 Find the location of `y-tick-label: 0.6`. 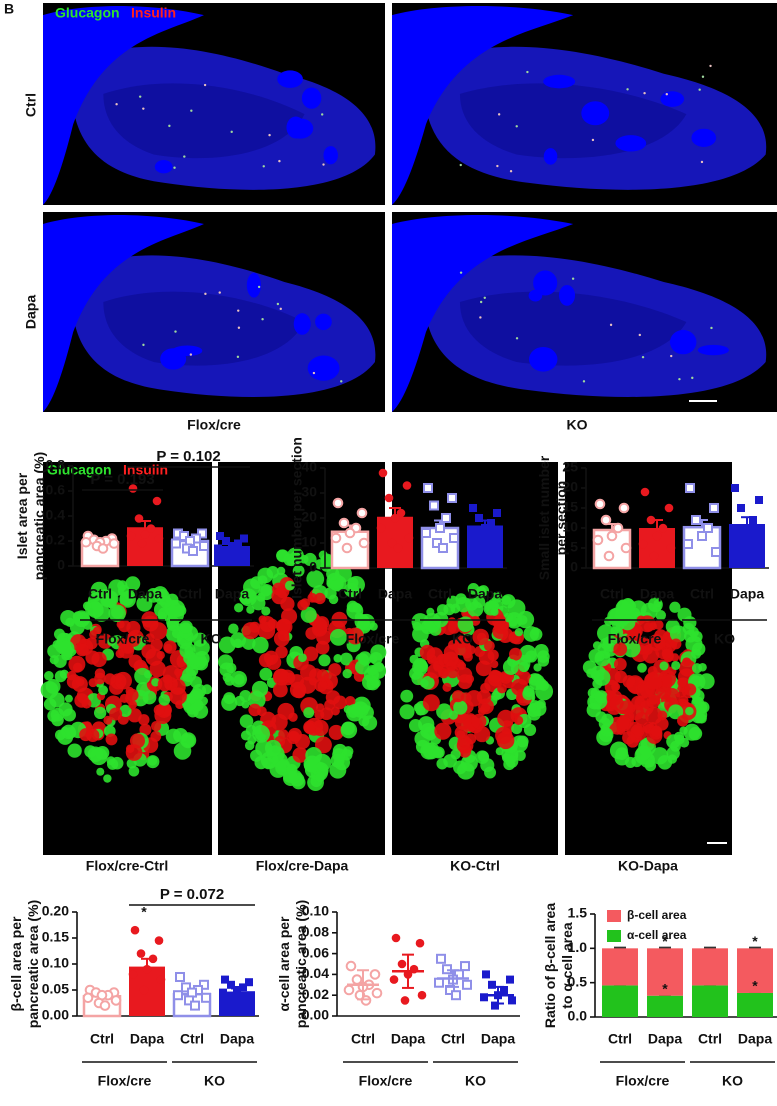

y-tick-label: 0.6 is located at coordinates (56, 490).